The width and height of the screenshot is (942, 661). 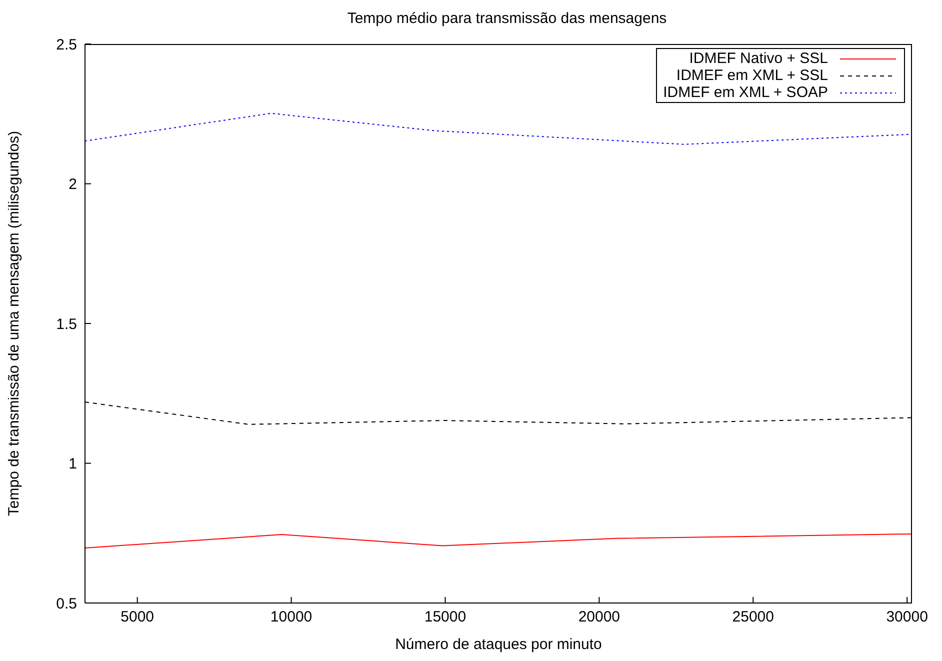 I want to click on chart-title: Tempo médio para transmissão das mensagens, so click(x=507, y=18).